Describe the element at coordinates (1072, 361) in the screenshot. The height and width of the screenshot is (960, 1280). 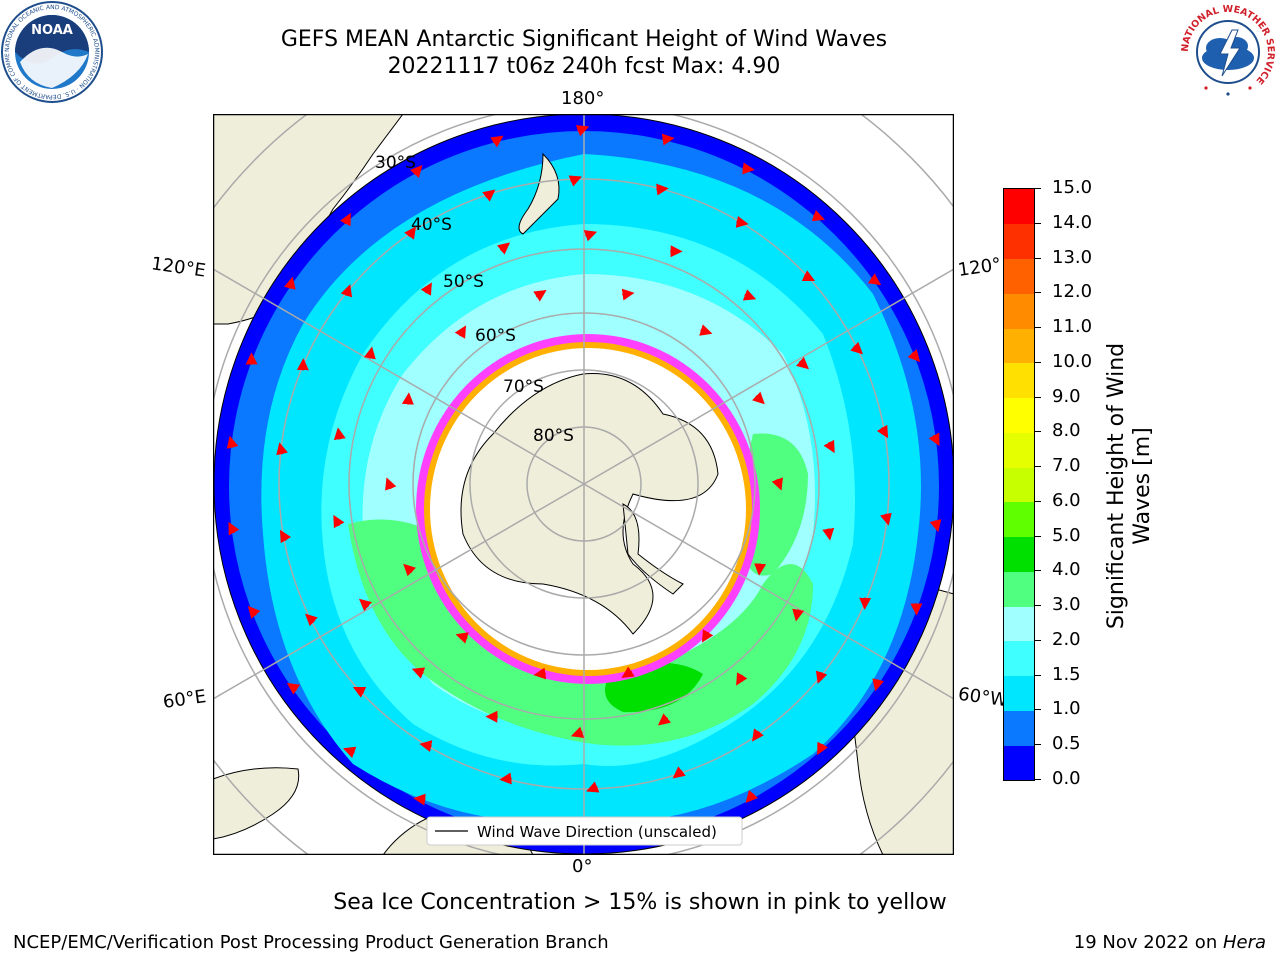
I see `colorbar-tick-label: 10.0` at that location.